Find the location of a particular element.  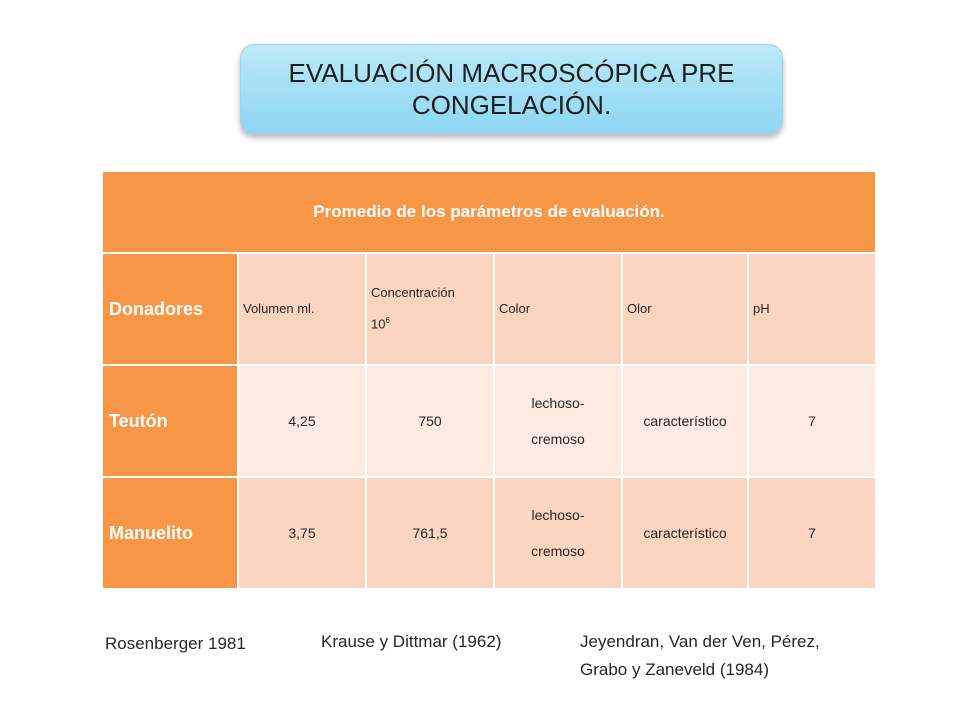

reference-jeyendran-line1: Jeyendran, Van der Ven, Pérez, is located at coordinates (700, 641).